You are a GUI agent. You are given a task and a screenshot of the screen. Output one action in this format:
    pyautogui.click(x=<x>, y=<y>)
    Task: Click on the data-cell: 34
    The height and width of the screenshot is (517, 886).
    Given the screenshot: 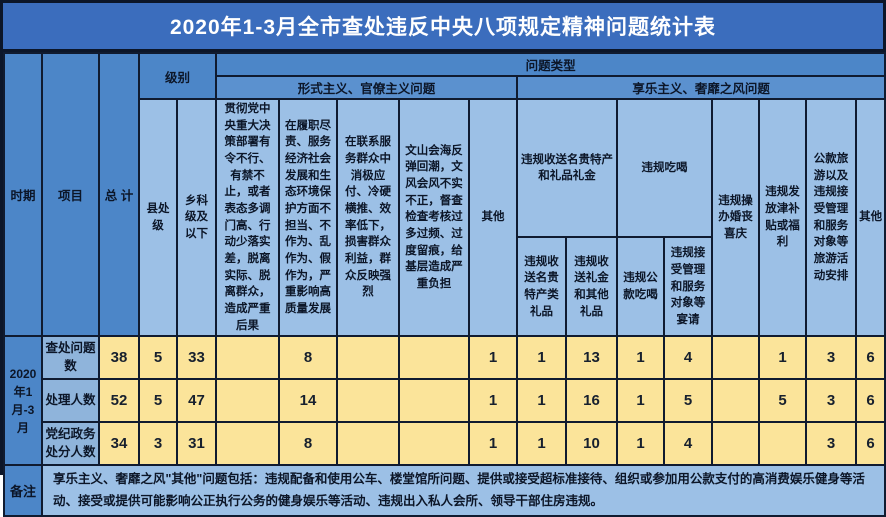 What is the action you would take?
    pyautogui.click(x=119, y=444)
    